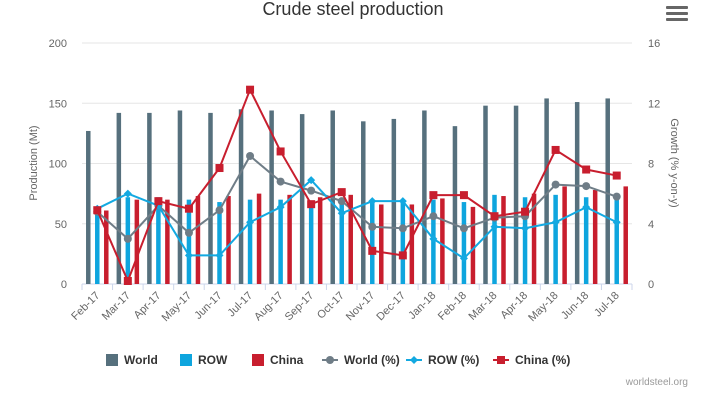 The height and width of the screenshot is (402, 709). What do you see at coordinates (177, 307) in the screenshot?
I see `x-tick-label: May-17` at bounding box center [177, 307].